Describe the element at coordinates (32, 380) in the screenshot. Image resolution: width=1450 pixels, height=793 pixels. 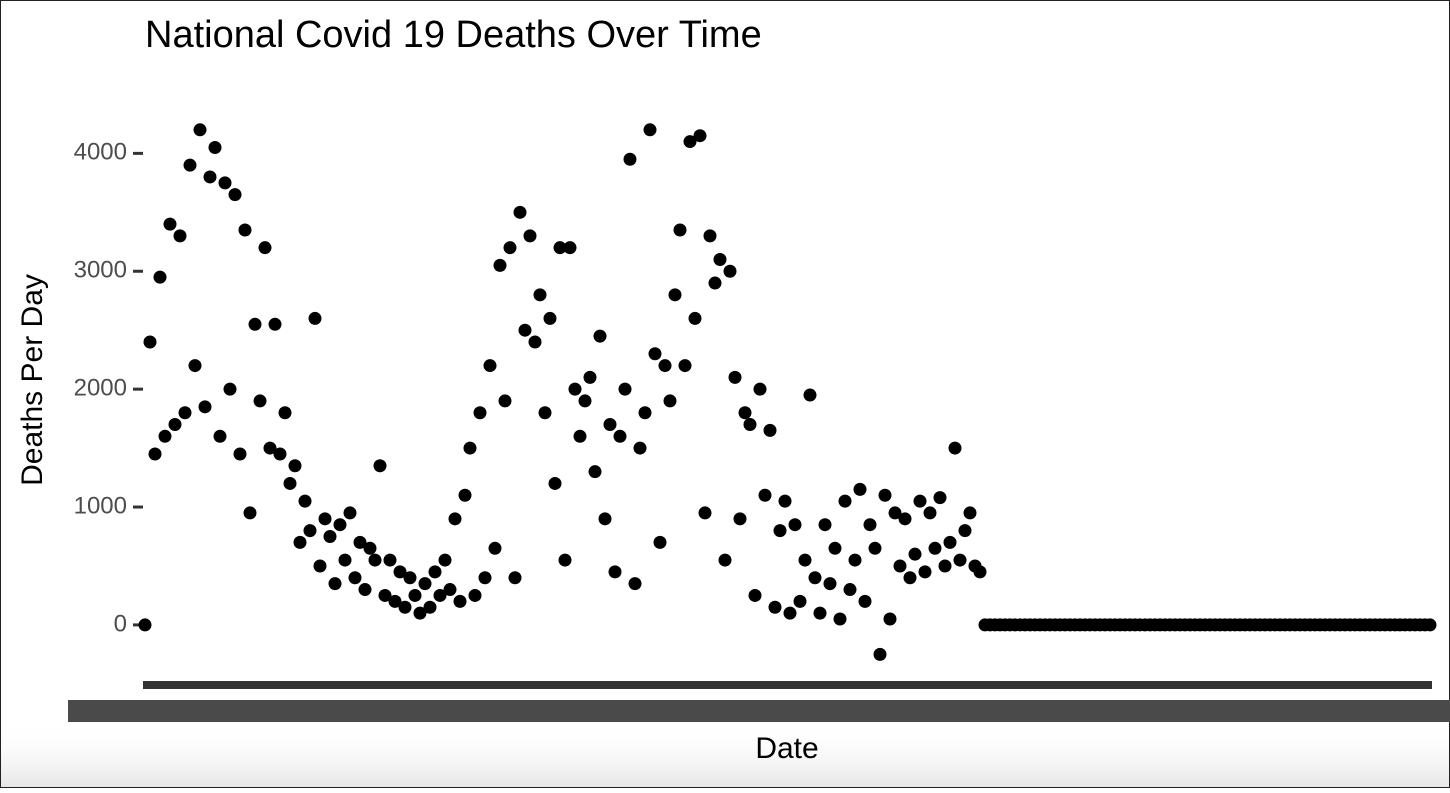
I see `y-axis-label: Deaths Per Day` at that location.